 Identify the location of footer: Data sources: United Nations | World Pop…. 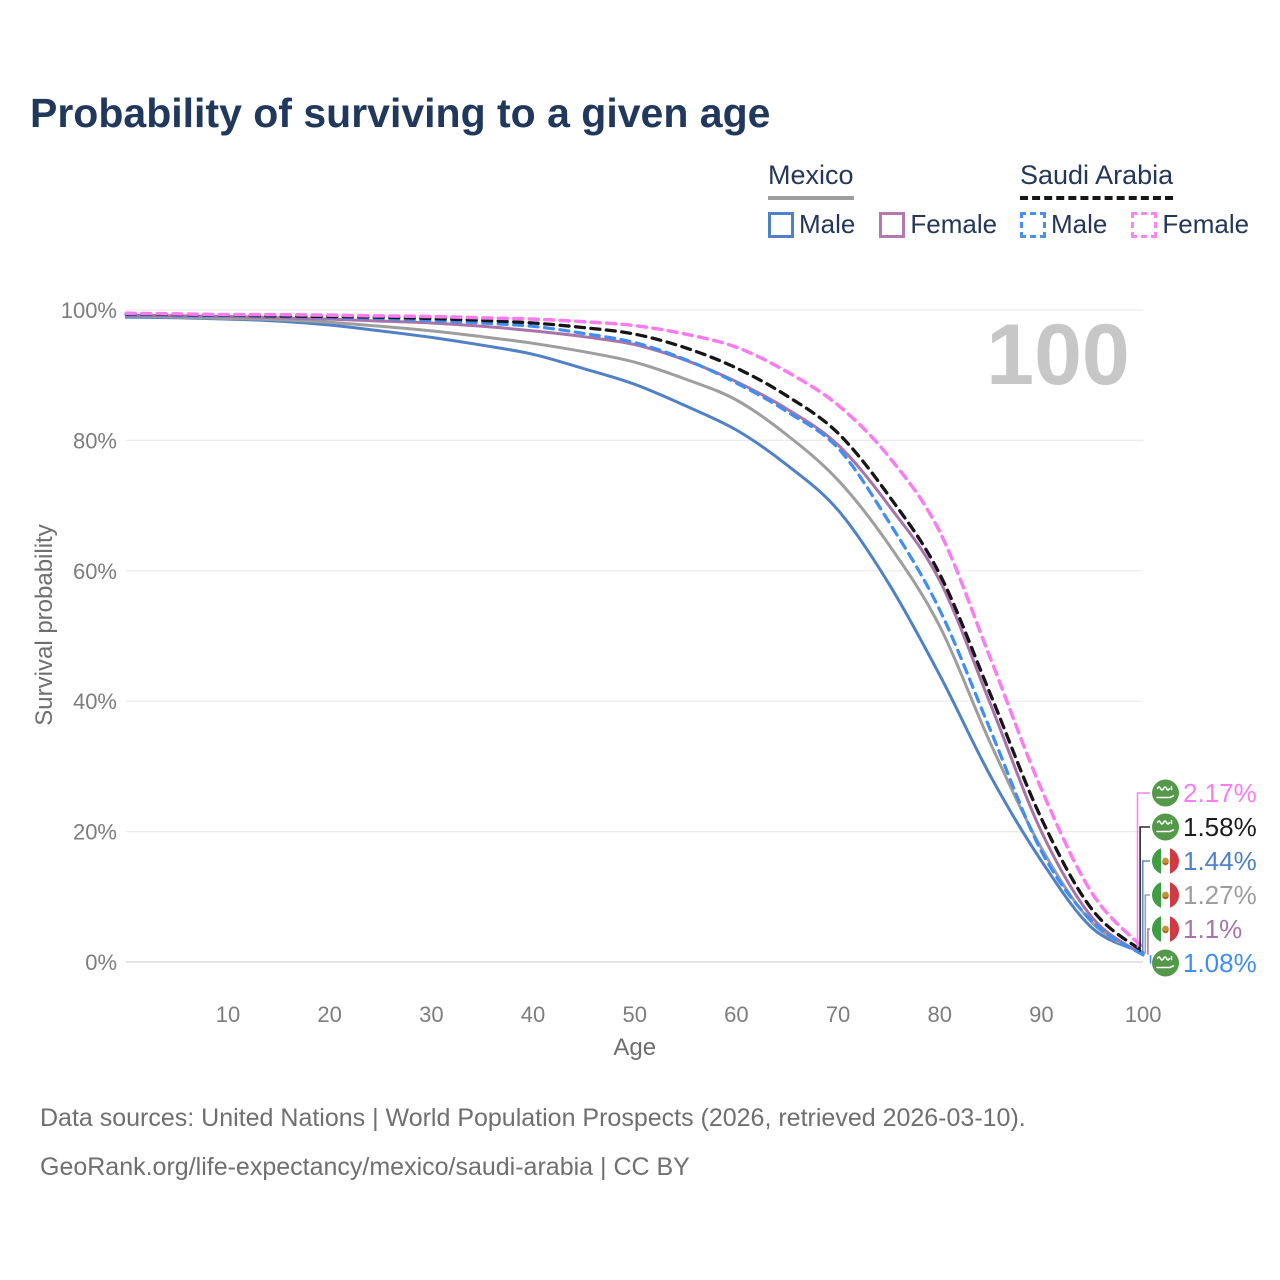
(533, 1147).